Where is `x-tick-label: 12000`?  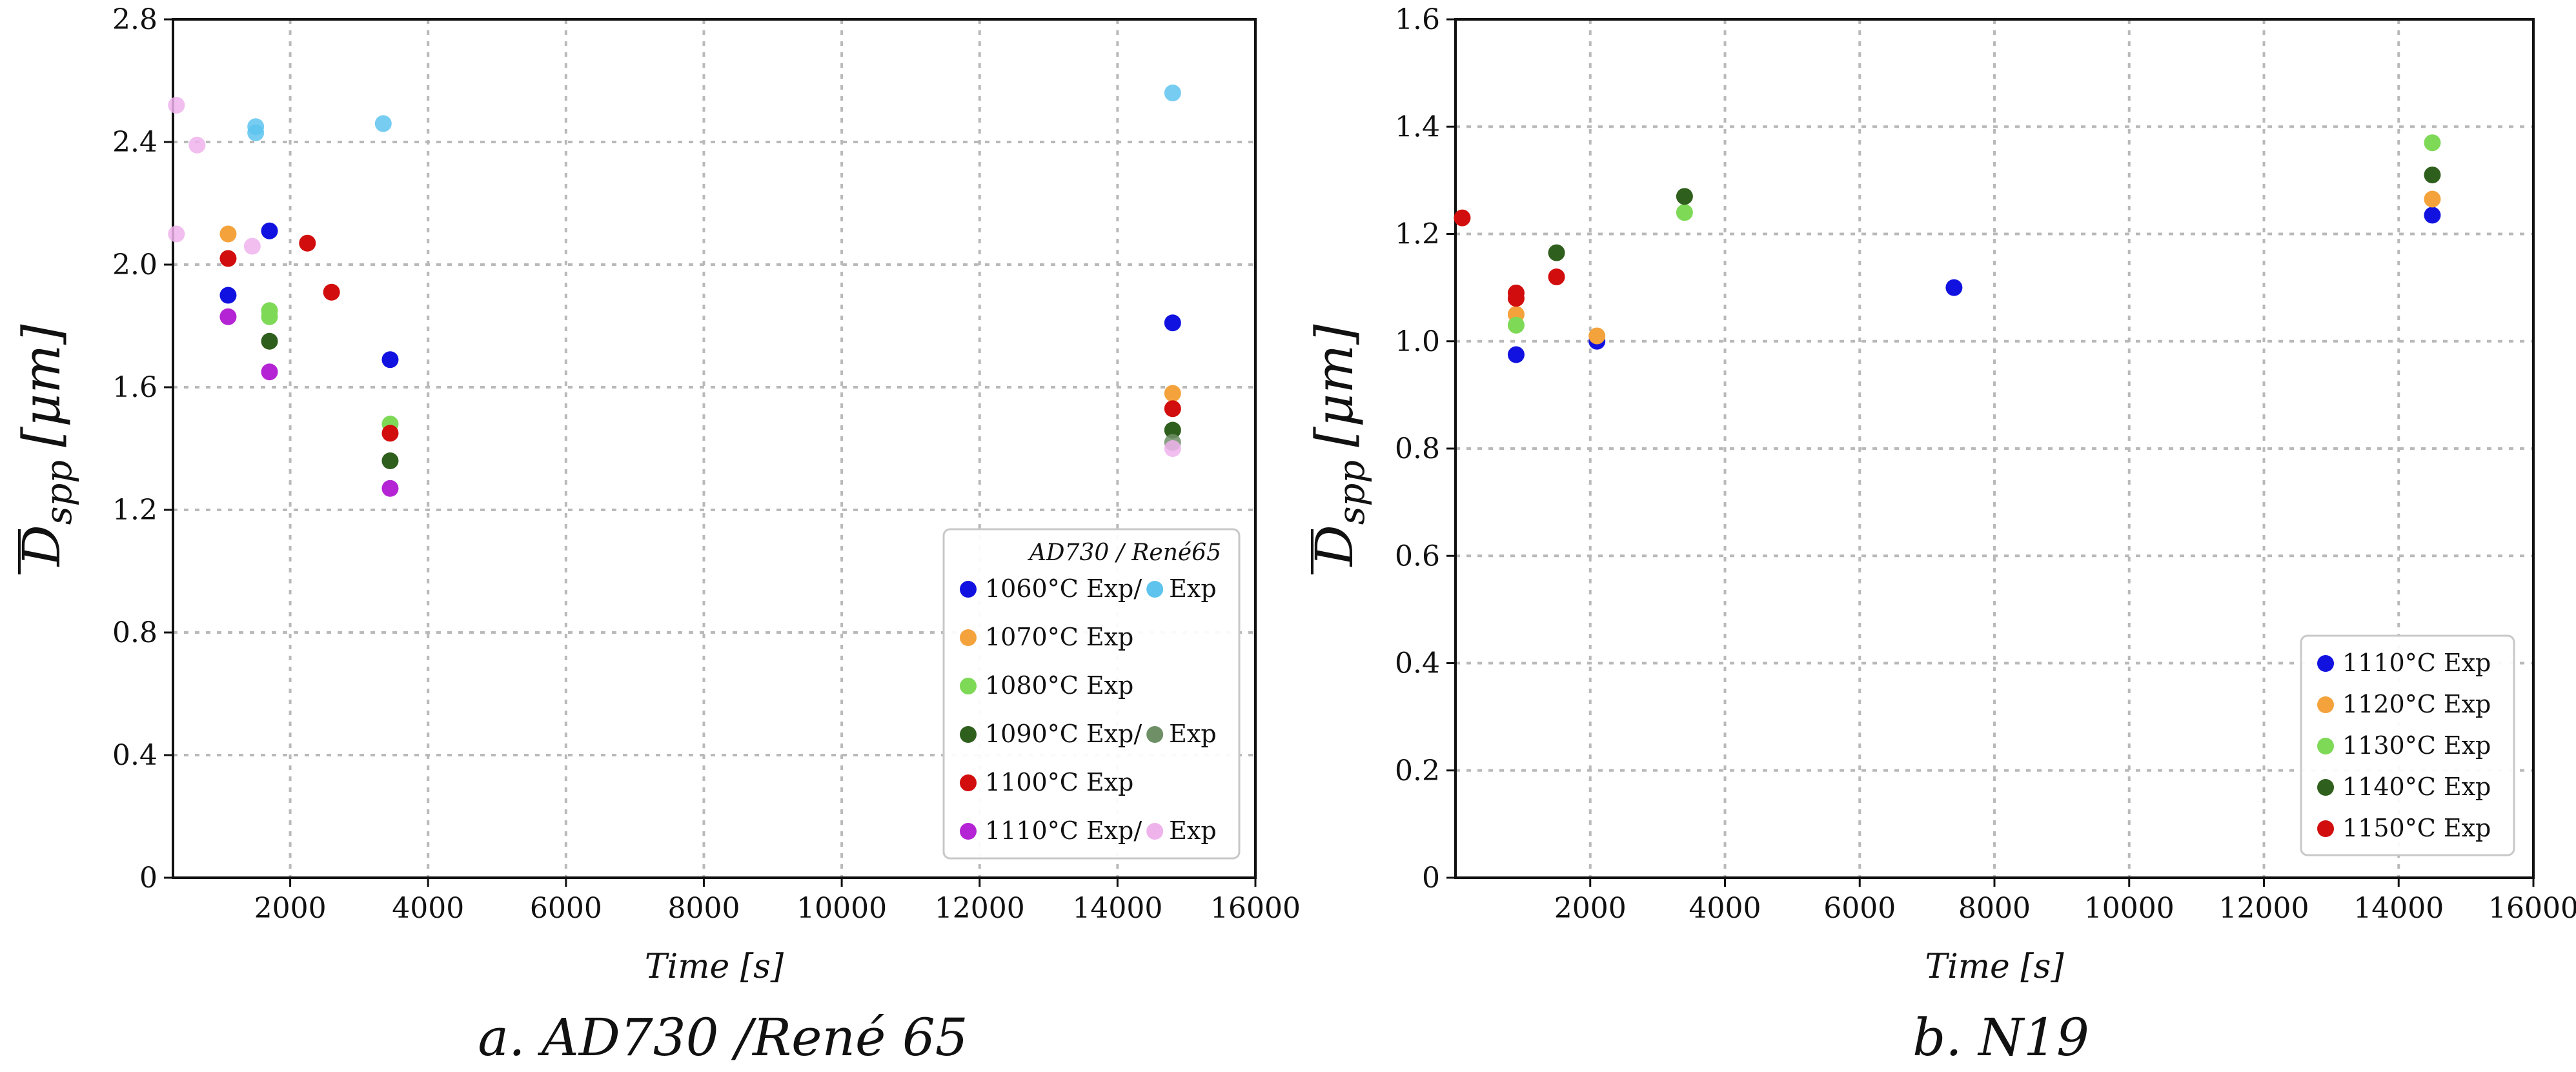 x-tick-label: 12000 is located at coordinates (2264, 908).